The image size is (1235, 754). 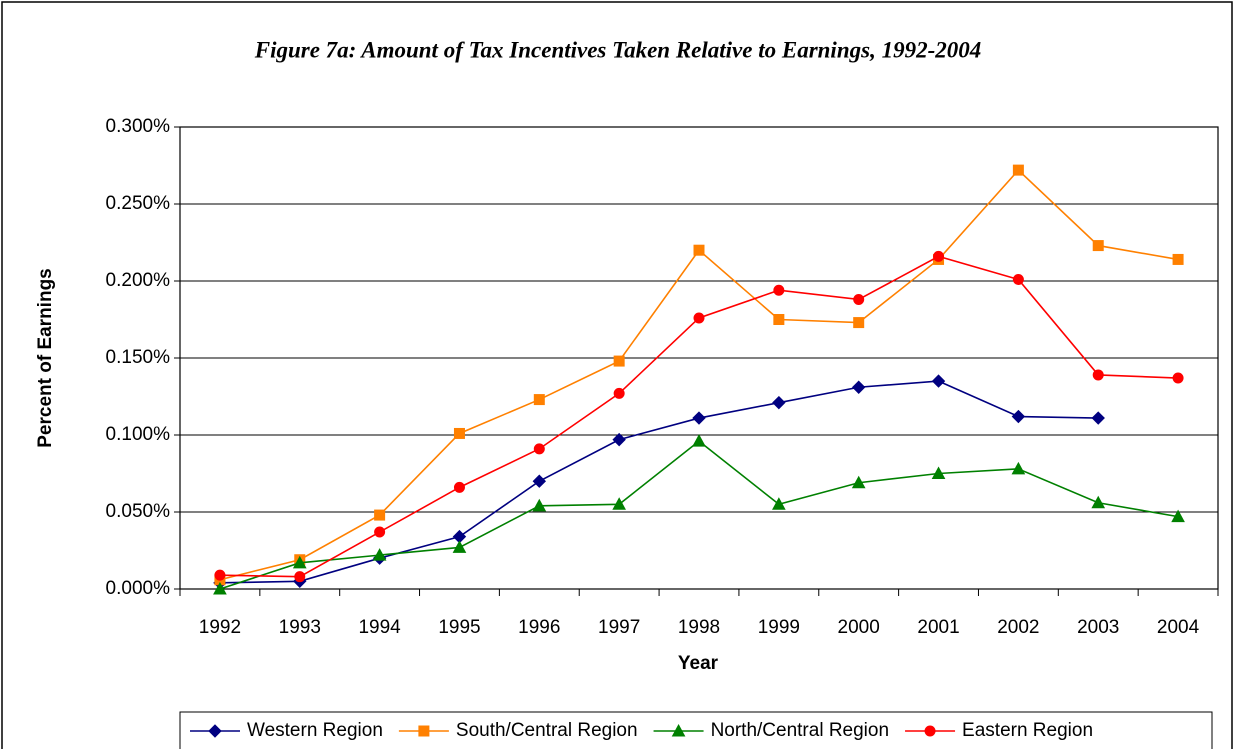 What do you see at coordinates (539, 627) in the screenshot?
I see `x-tick-label: 1996` at bounding box center [539, 627].